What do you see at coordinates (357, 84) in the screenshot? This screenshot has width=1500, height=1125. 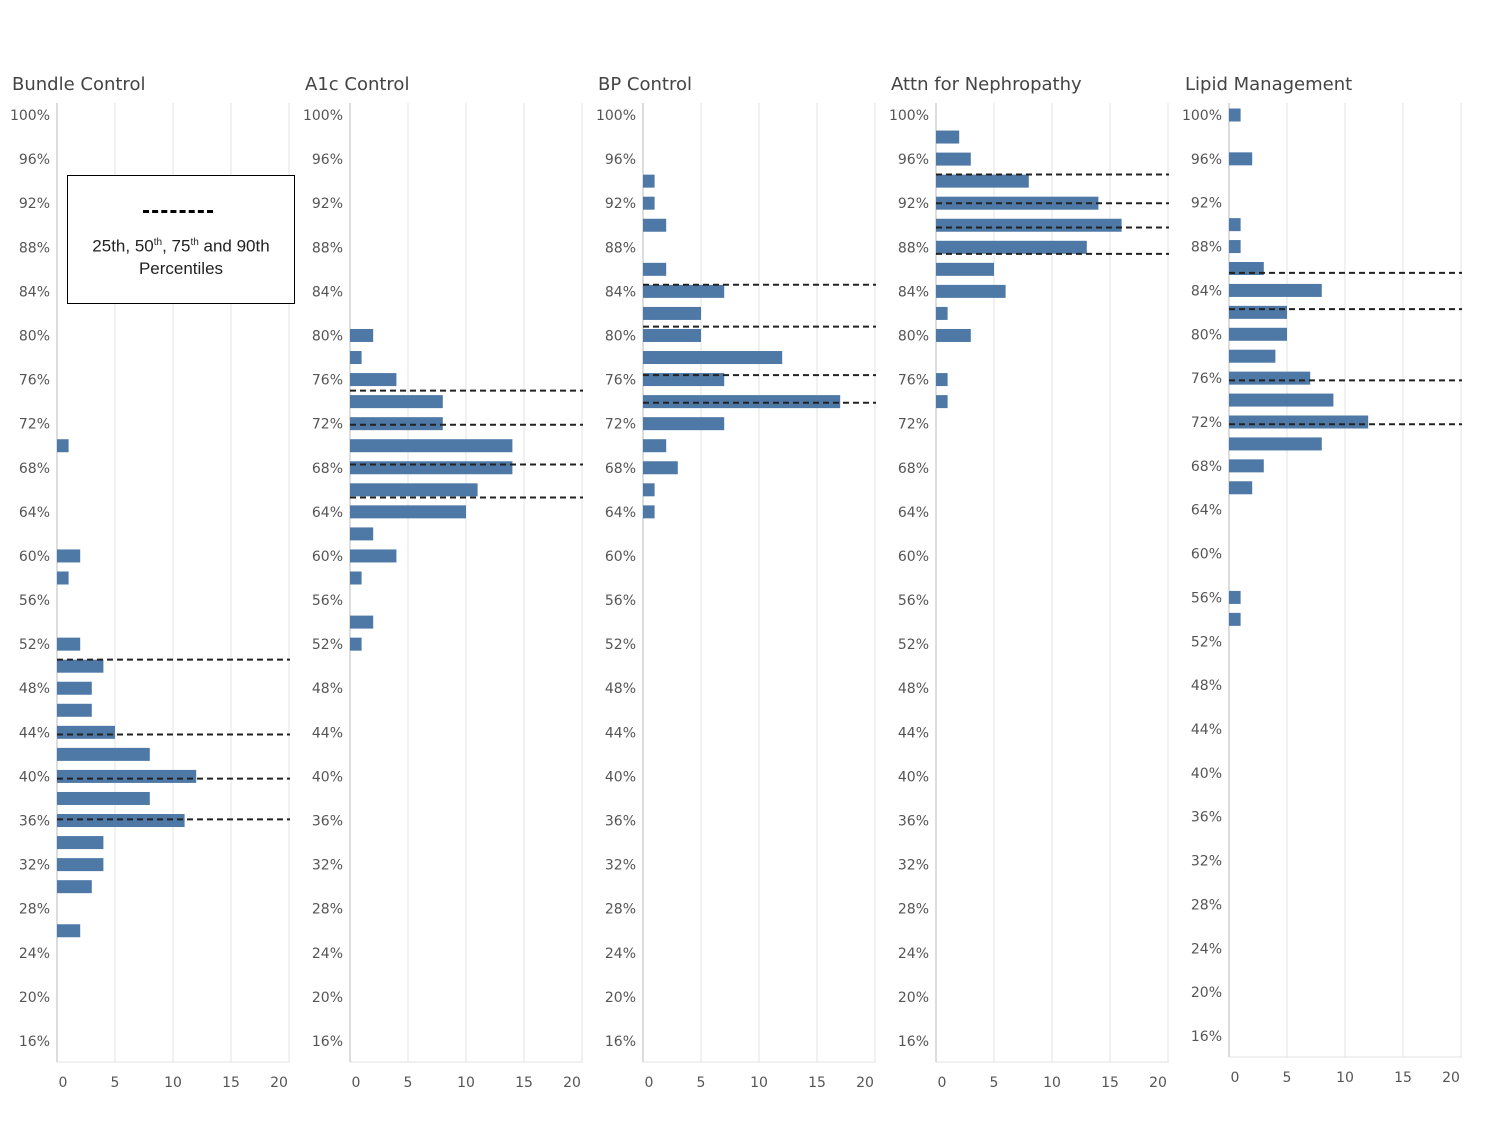 I see `panel-title: A1c Control` at bounding box center [357, 84].